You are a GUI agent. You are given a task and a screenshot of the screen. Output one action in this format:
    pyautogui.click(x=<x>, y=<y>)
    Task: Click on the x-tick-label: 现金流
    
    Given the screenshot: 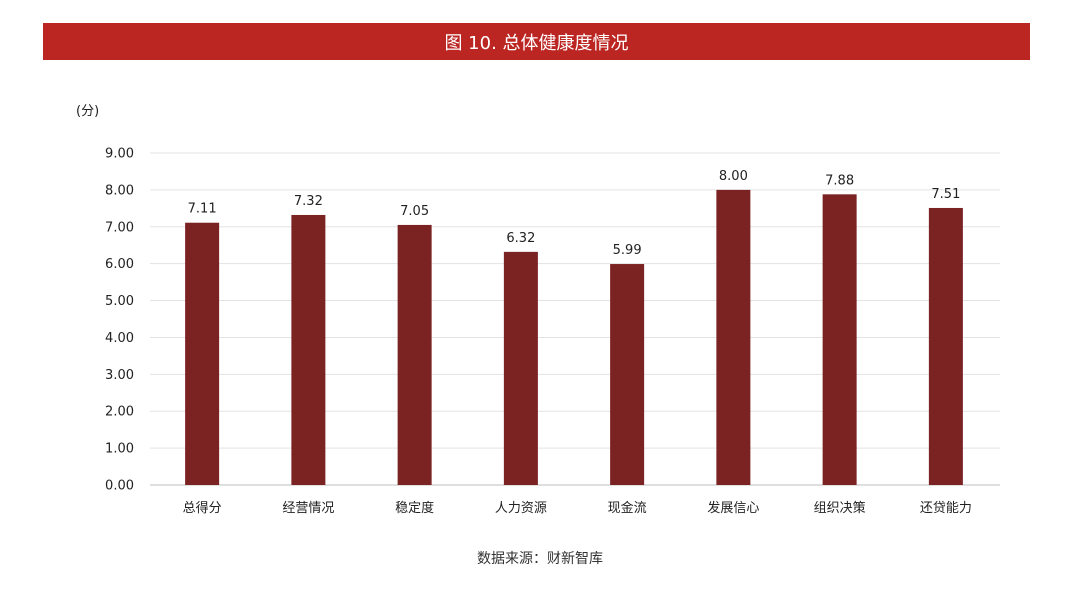 What is the action you would take?
    pyautogui.click(x=627, y=508)
    